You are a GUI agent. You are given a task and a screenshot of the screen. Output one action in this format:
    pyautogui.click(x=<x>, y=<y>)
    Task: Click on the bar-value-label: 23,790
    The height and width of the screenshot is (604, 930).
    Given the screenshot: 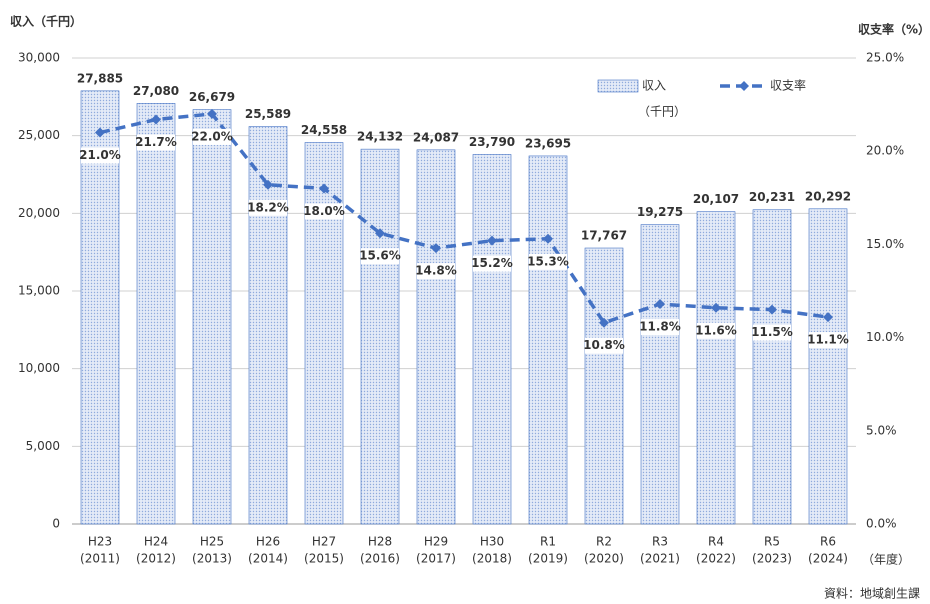 What is the action you would take?
    pyautogui.click(x=492, y=142)
    